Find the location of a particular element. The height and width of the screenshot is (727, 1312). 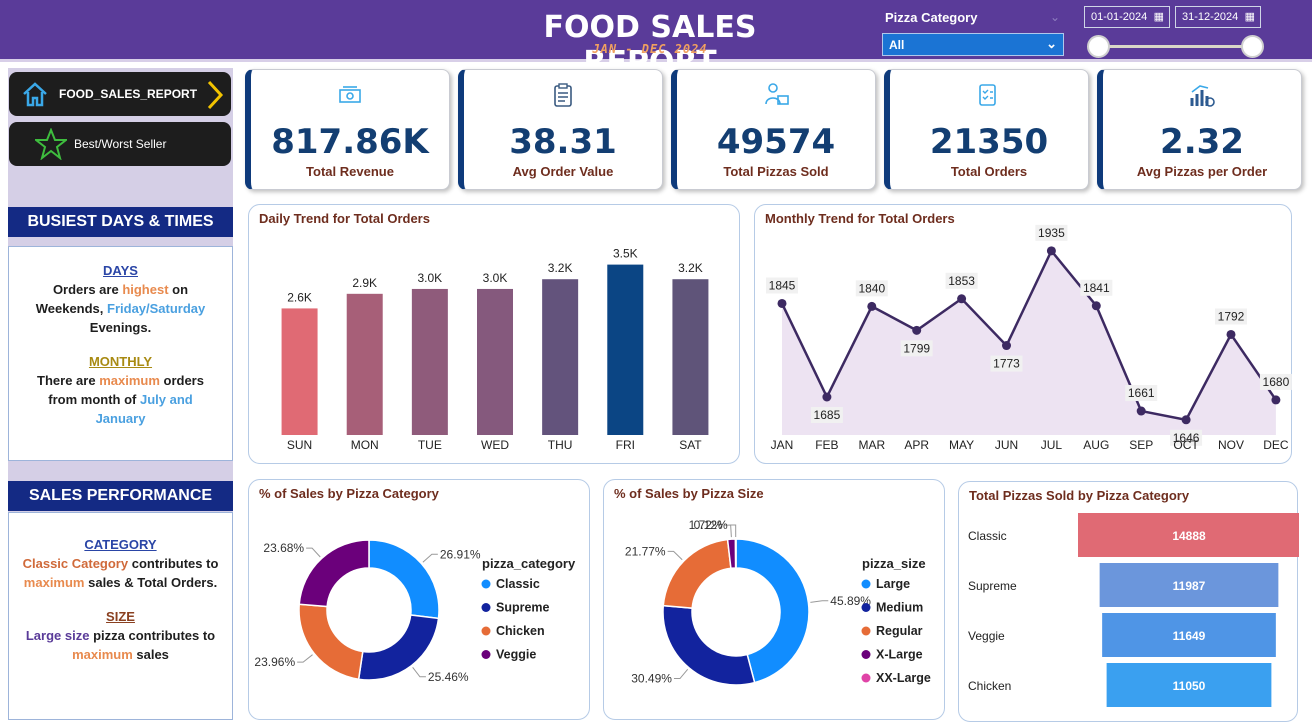

chevron-down-icon: ⌄ is located at coordinates (1055, 17).